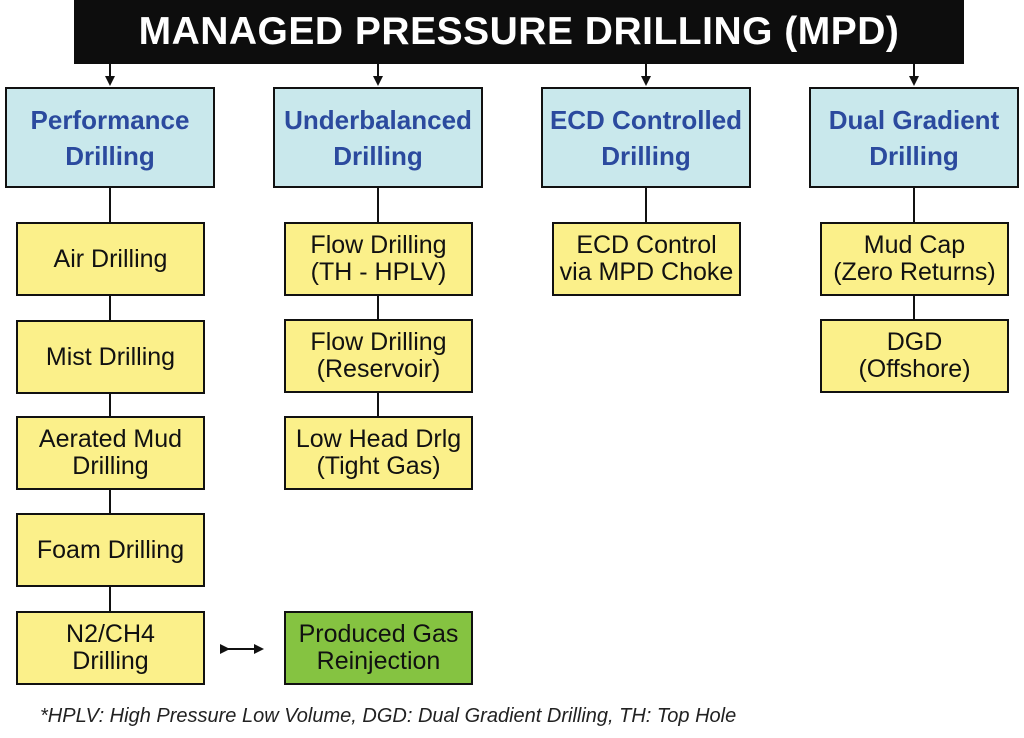  What do you see at coordinates (110, 137) in the screenshot?
I see `category-performance-drilling: Performance Drilling` at bounding box center [110, 137].